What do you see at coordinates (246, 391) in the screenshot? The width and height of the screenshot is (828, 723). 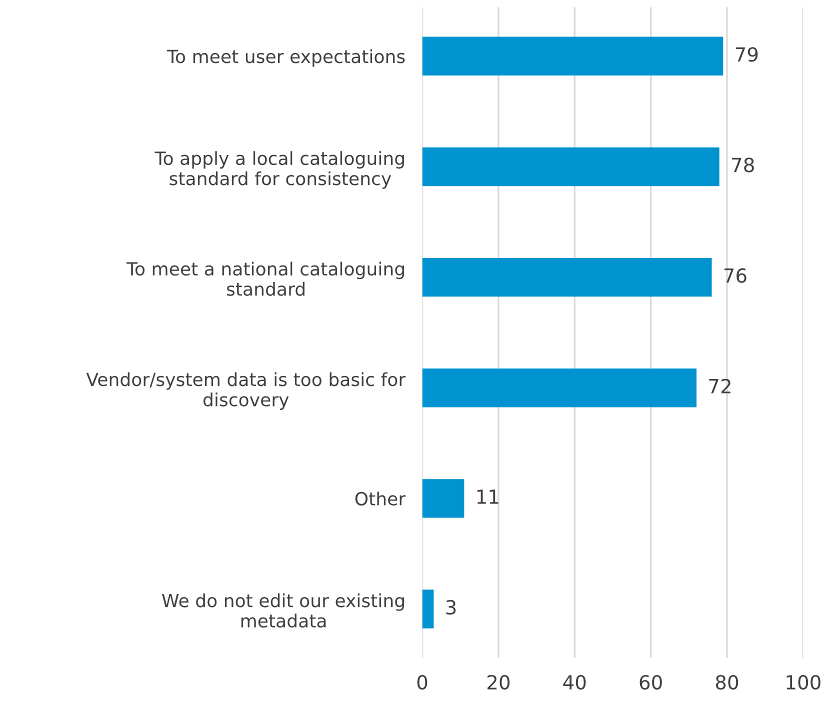 I see `y-tick-label: Vendor/system data is too basic for discovery` at bounding box center [246, 391].